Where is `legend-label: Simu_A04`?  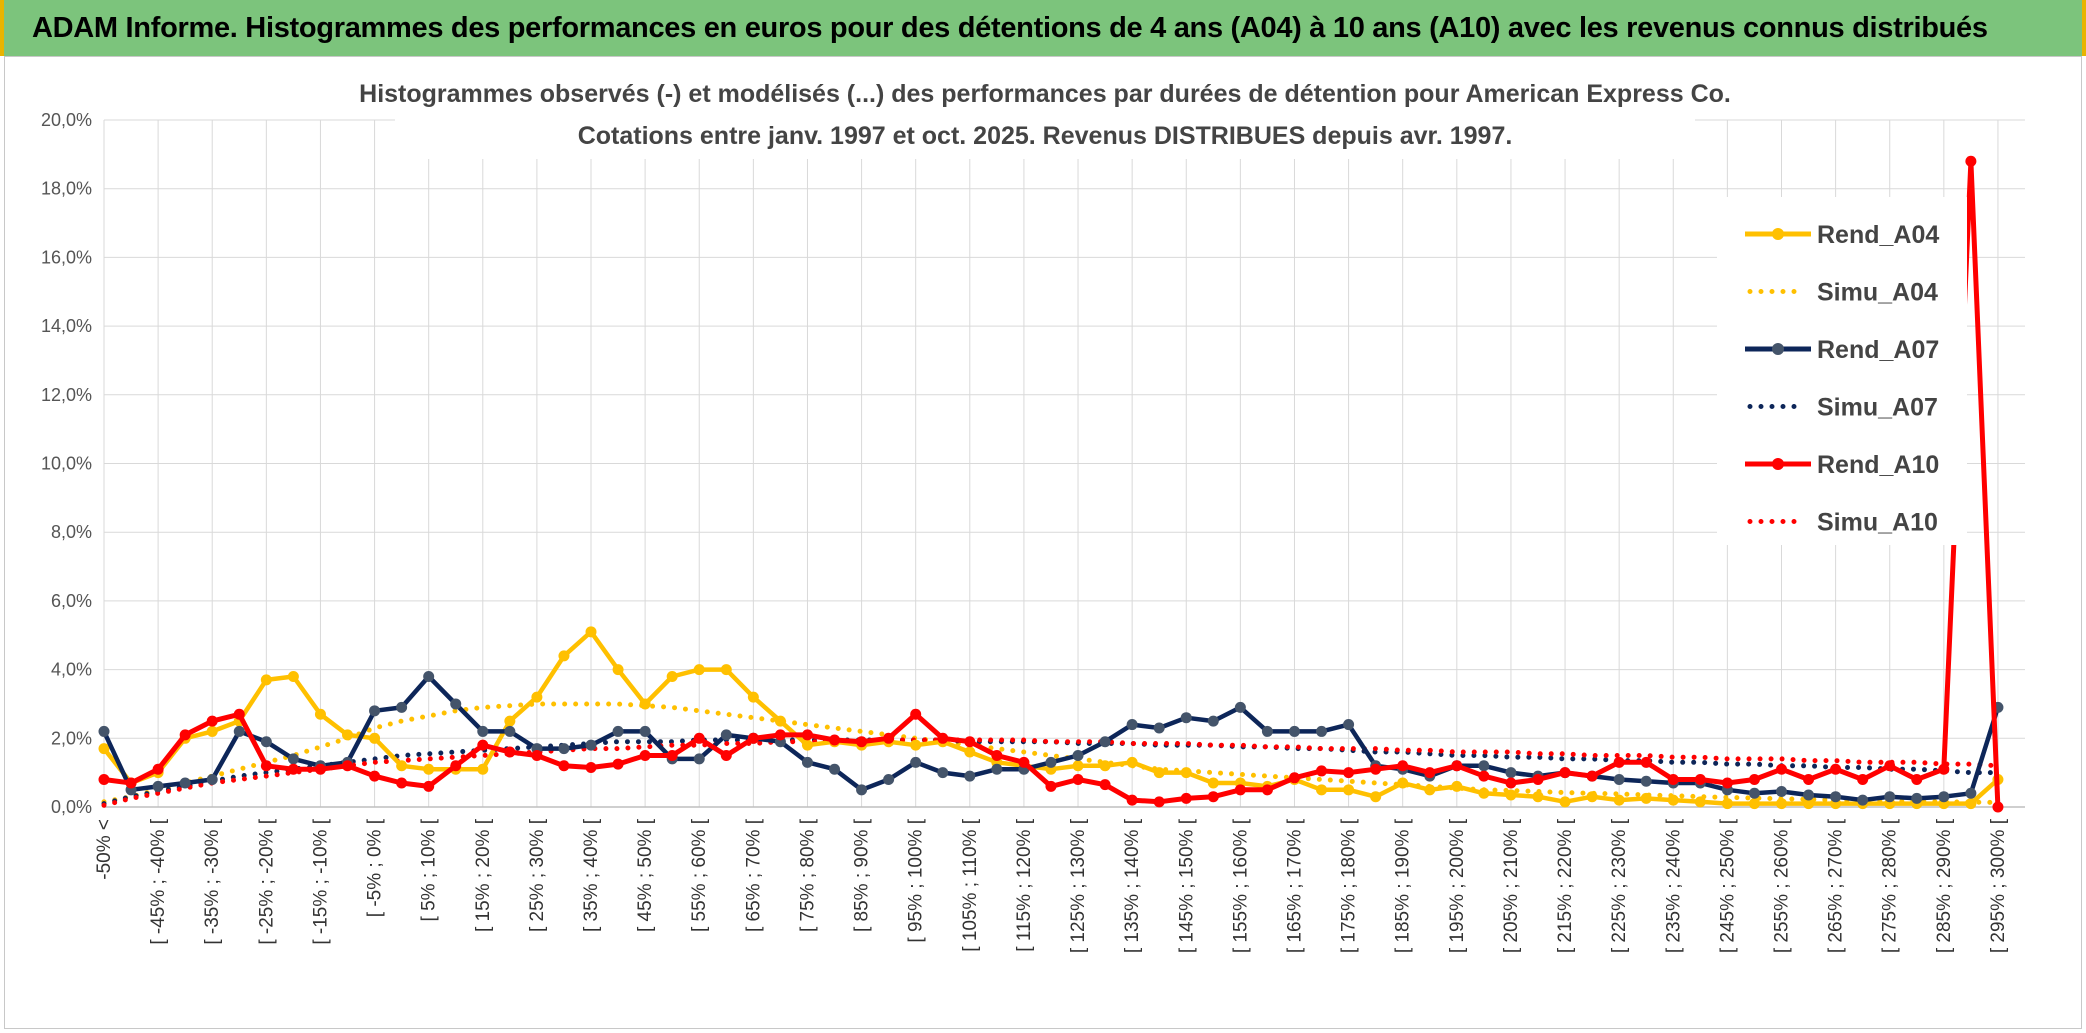
legend-label: Simu_A04 is located at coordinates (1877, 293).